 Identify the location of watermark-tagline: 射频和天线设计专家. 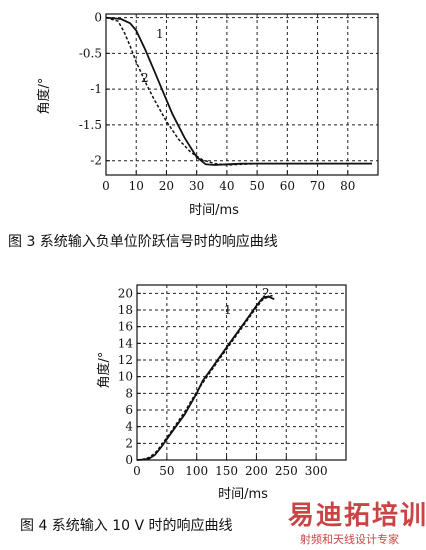
(349, 539).